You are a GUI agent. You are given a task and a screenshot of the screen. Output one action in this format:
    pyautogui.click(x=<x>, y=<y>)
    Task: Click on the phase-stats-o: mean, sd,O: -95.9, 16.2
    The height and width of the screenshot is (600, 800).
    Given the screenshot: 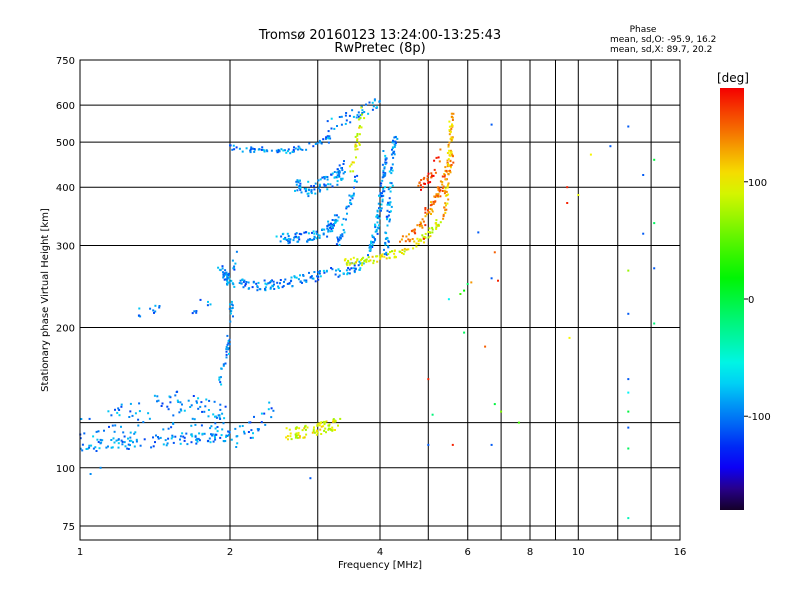 What is the action you would take?
    pyautogui.click(x=663, y=40)
    